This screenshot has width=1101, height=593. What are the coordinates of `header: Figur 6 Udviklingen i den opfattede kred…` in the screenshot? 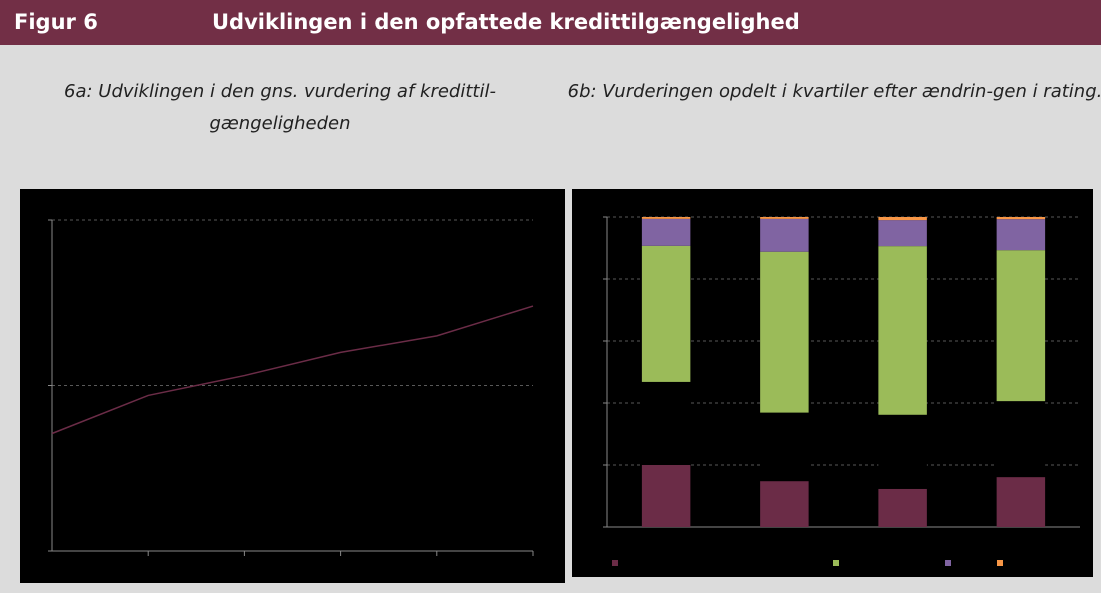 It's located at (550, 22).